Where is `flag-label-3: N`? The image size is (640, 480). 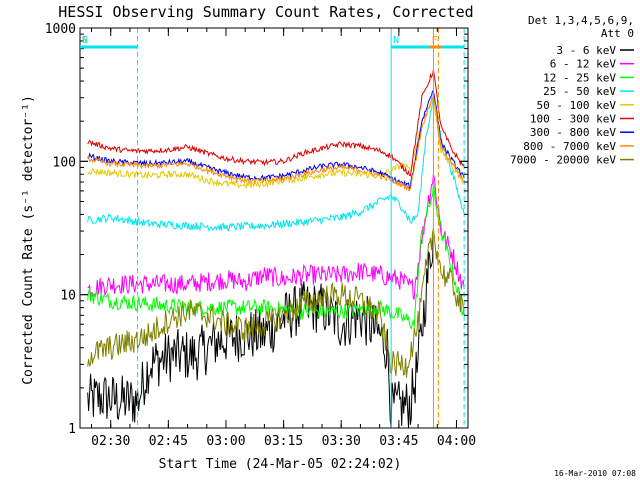 flag-label-3: N is located at coordinates (396, 40).